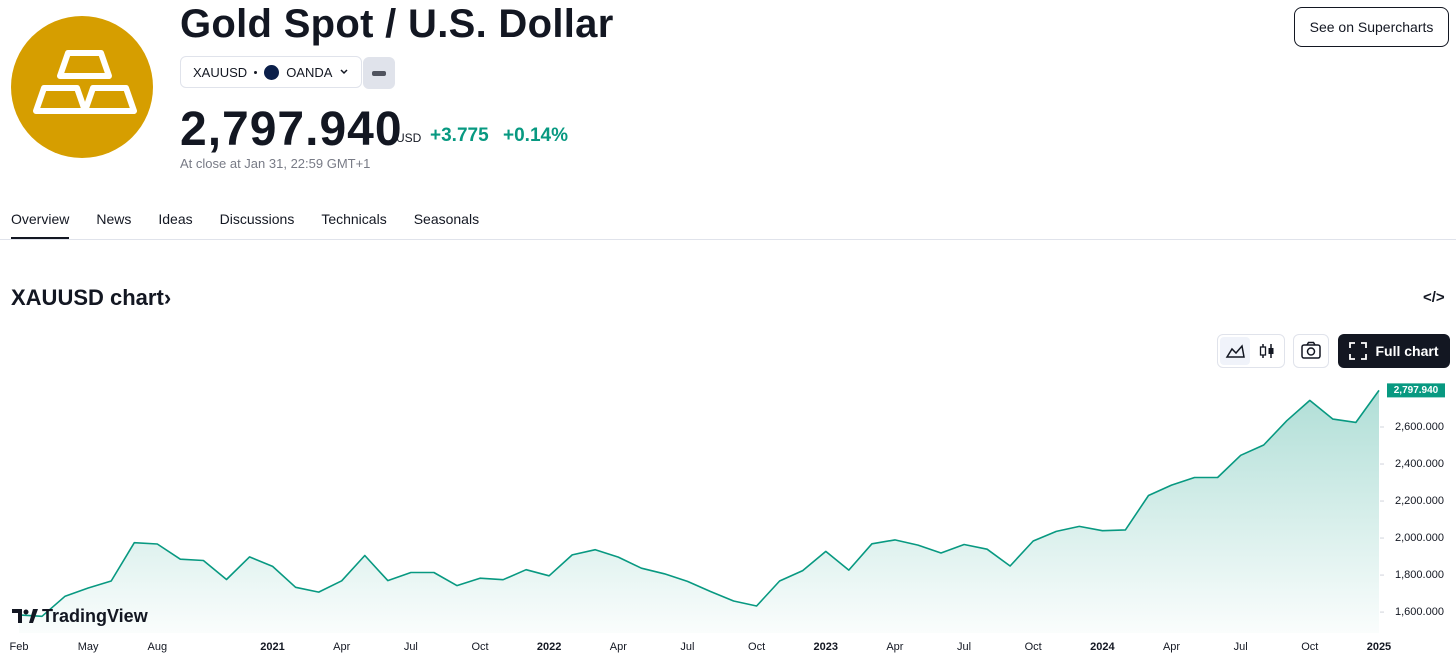  What do you see at coordinates (19, 647) in the screenshot?
I see `x-tick-label: Feb` at bounding box center [19, 647].